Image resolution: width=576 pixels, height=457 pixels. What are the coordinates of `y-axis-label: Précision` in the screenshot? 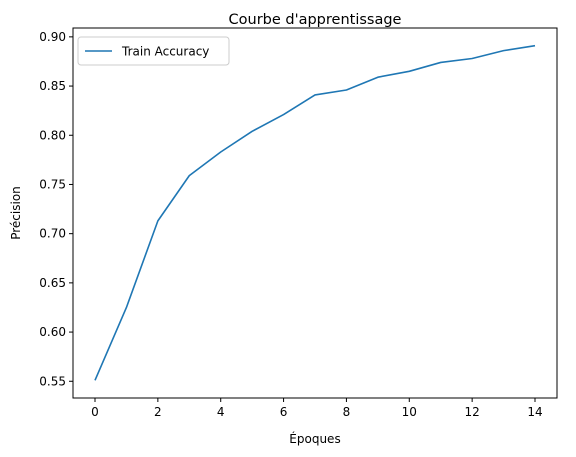 It's located at (16, 213).